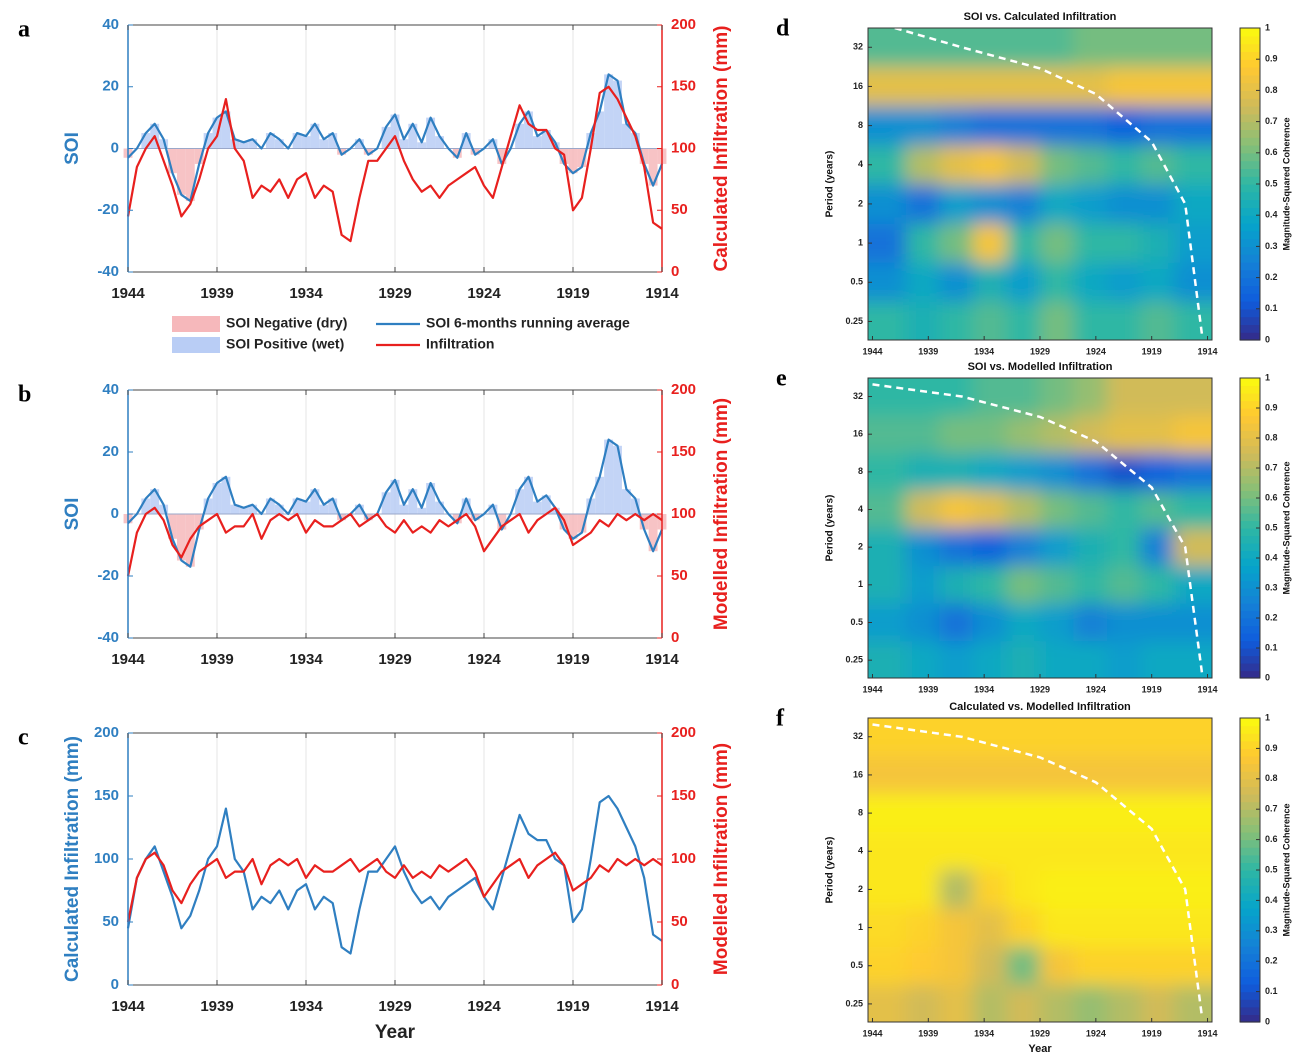 This screenshot has width=1293, height=1063. I want to click on y-tick-label: 1, so click(860, 584).